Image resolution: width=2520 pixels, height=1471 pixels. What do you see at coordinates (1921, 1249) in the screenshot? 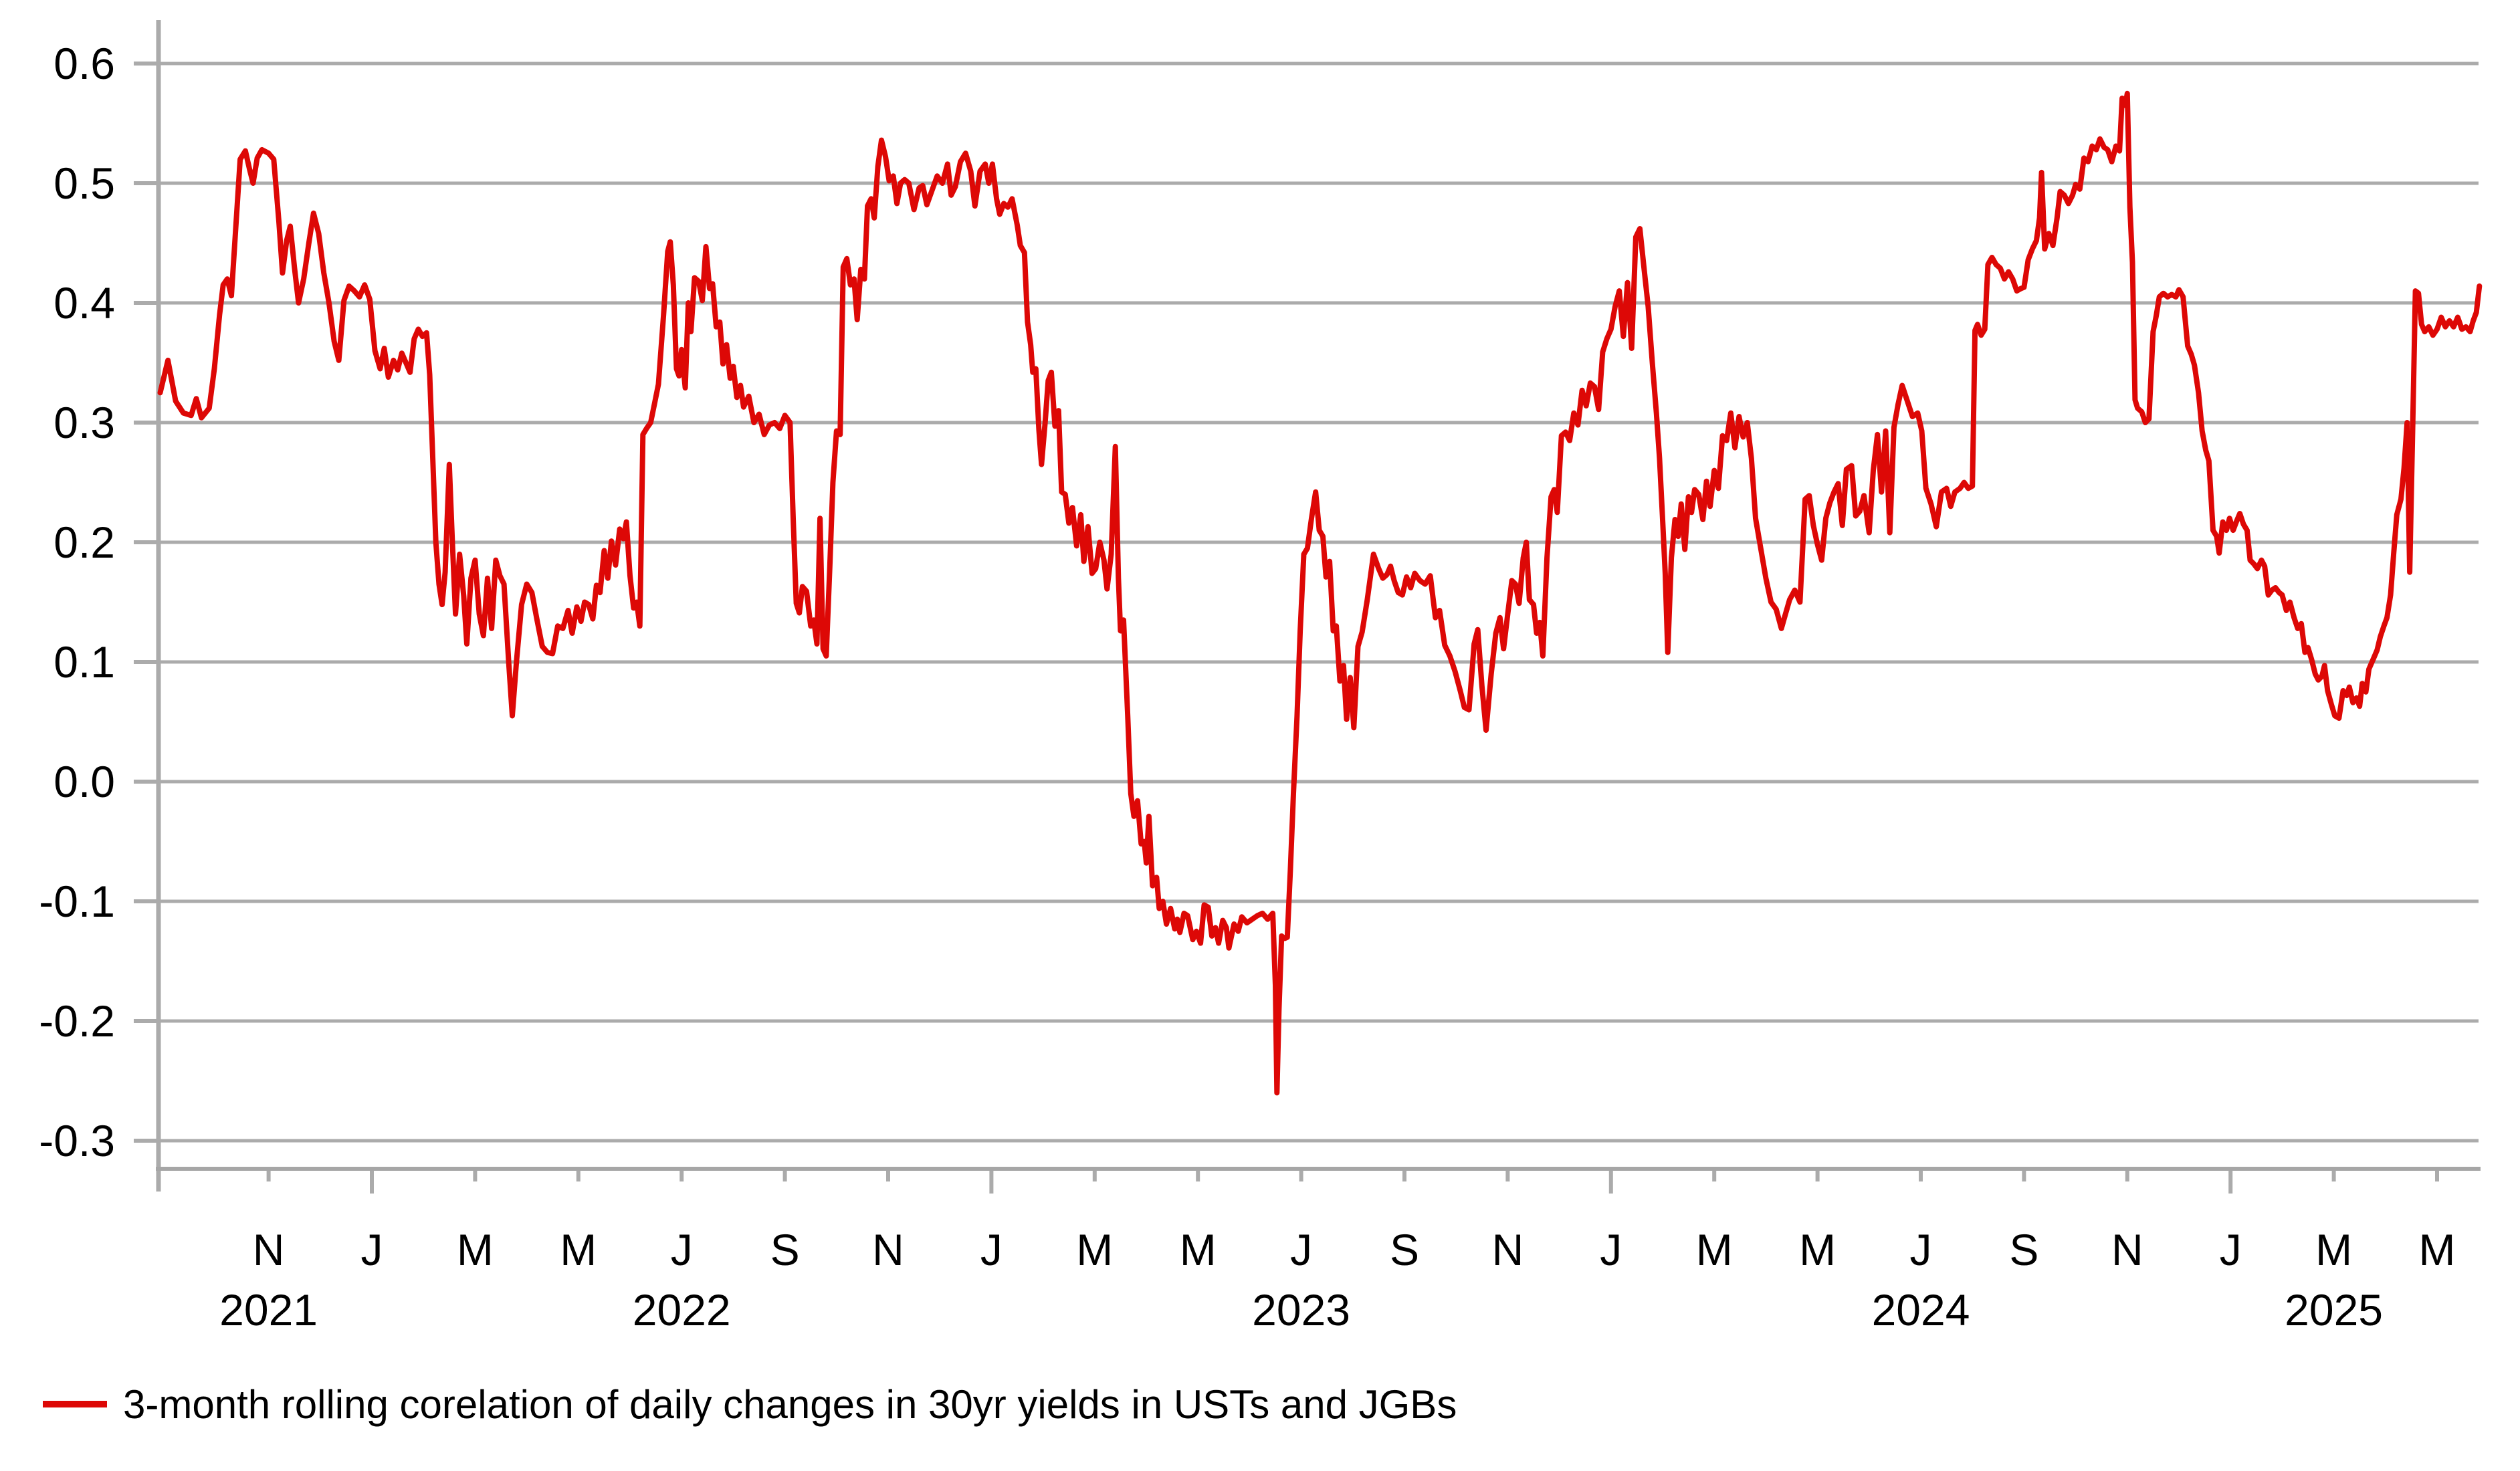
I see `x-axis-month-label-16: J` at bounding box center [1921, 1249].